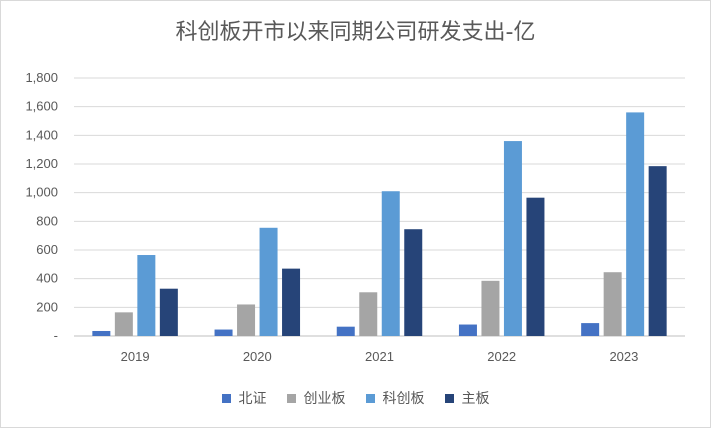  I want to click on legend-label: 北证, so click(252, 399).